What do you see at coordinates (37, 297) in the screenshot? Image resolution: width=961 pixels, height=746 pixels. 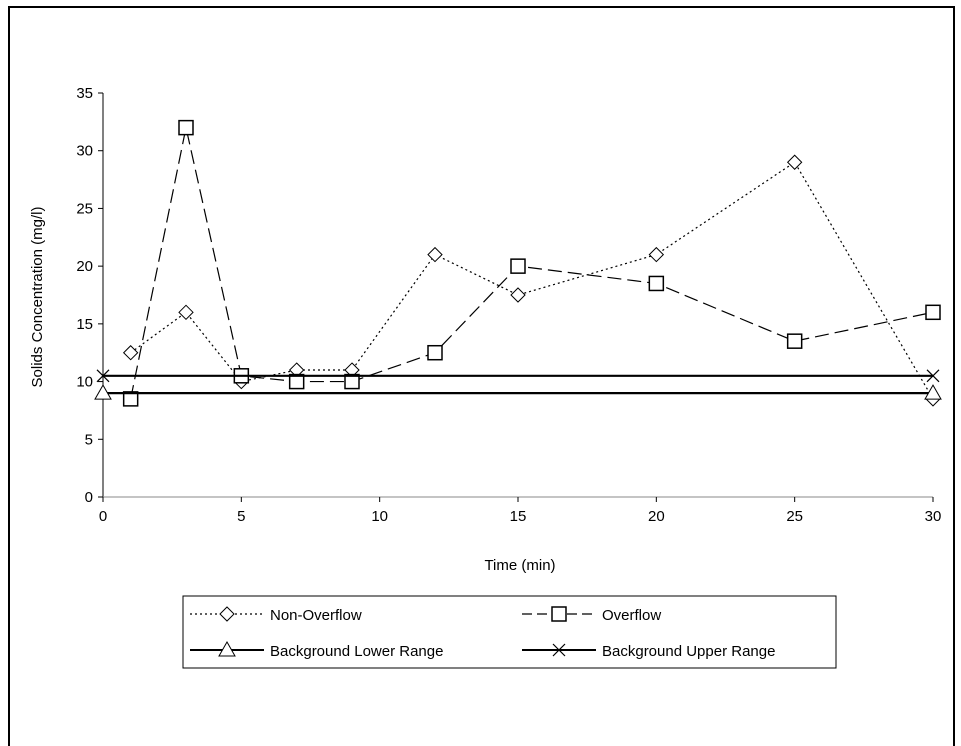 I see `y-axis-title: Solids Concentration (mg/l)` at bounding box center [37, 297].